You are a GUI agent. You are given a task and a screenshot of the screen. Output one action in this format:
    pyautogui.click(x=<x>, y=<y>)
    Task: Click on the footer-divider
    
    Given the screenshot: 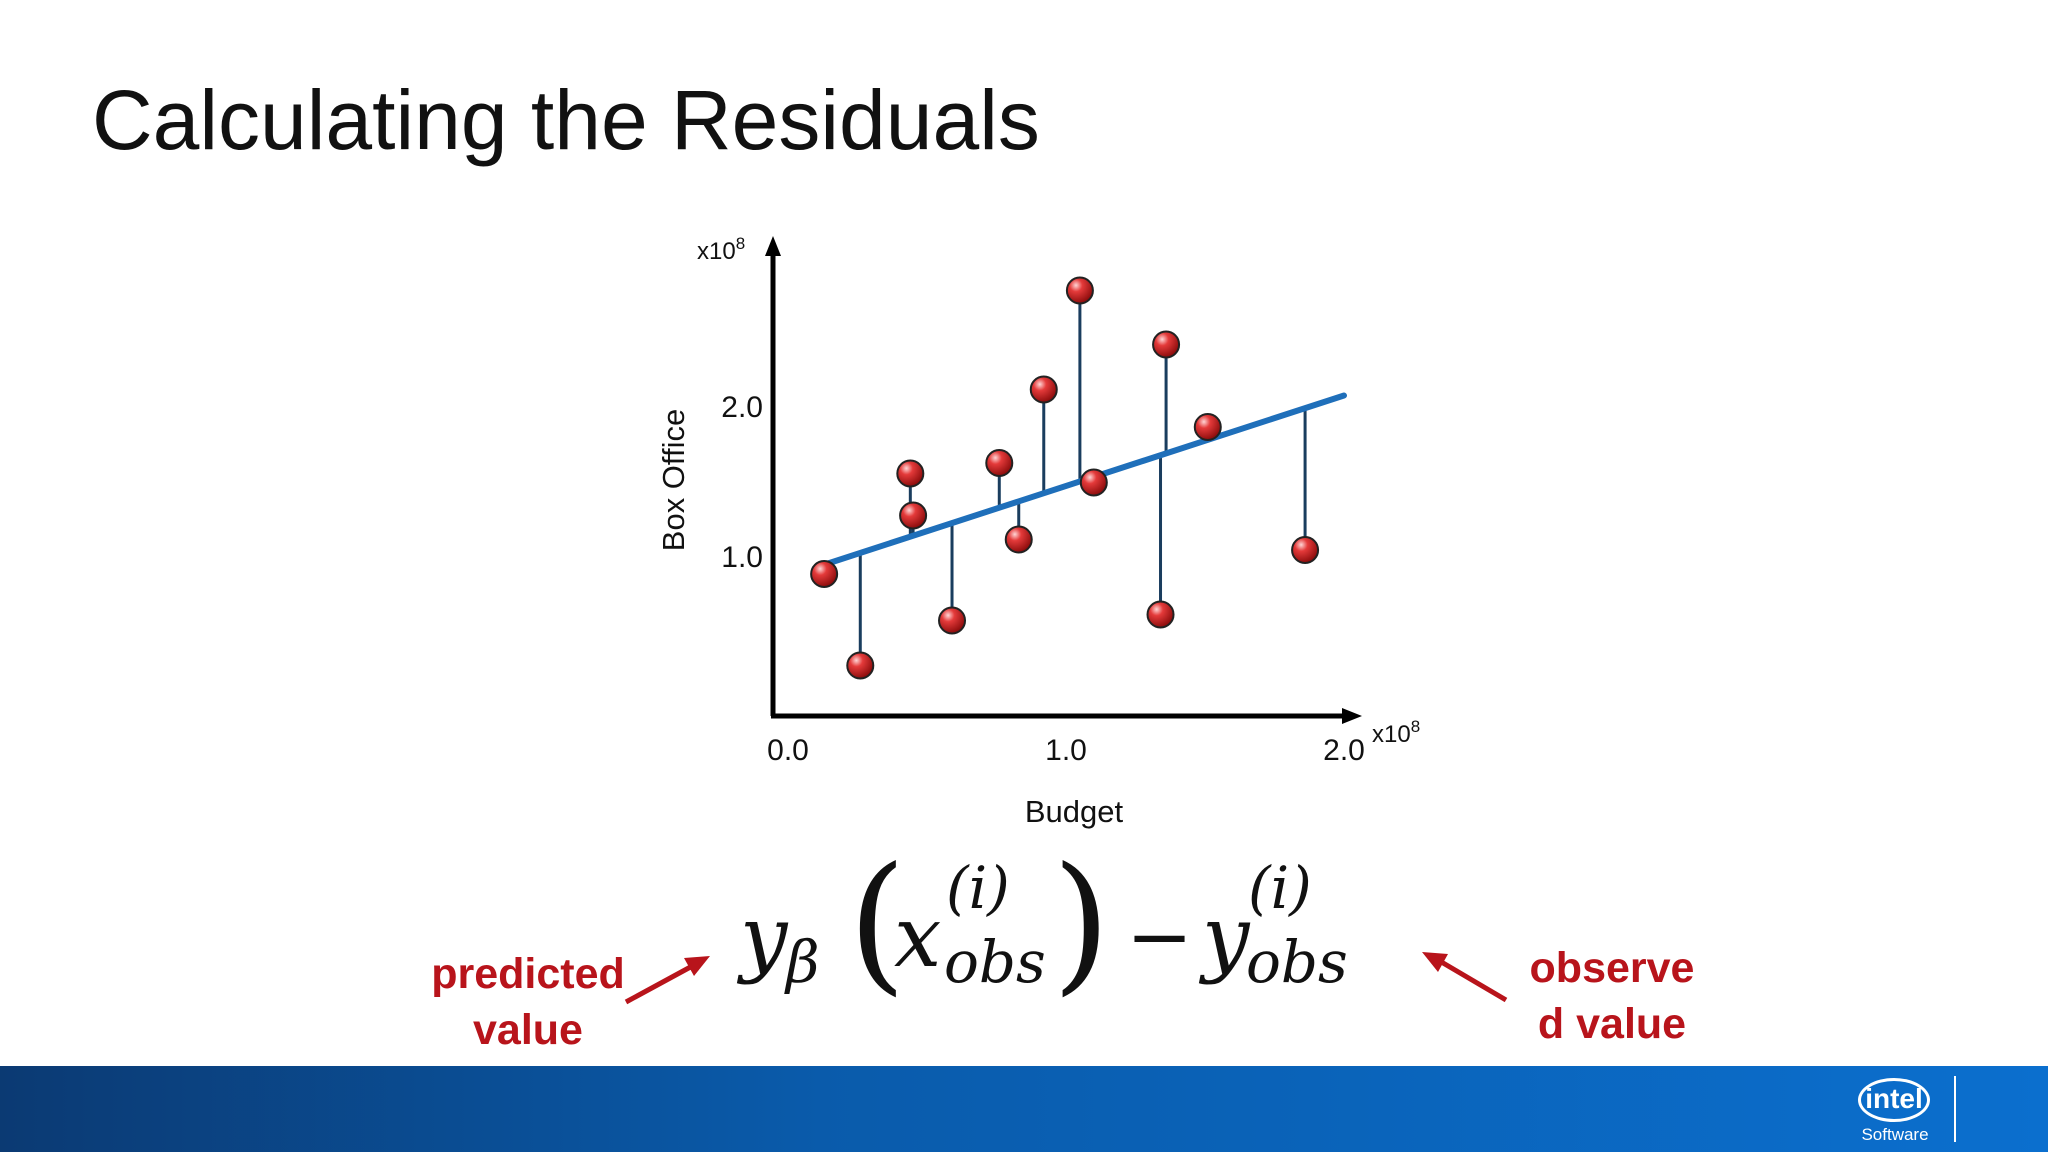 What is the action you would take?
    pyautogui.click(x=1955, y=1109)
    